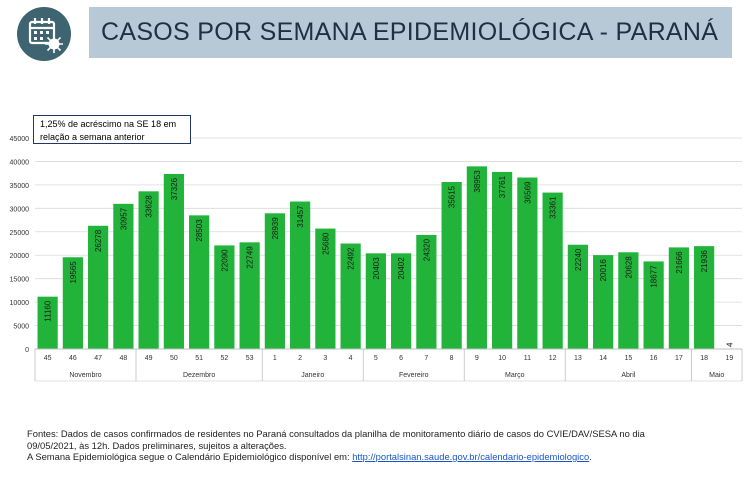 This screenshot has width=750, height=478. Describe the element at coordinates (20, 209) in the screenshot. I see `y-tick-label: 30000` at that location.